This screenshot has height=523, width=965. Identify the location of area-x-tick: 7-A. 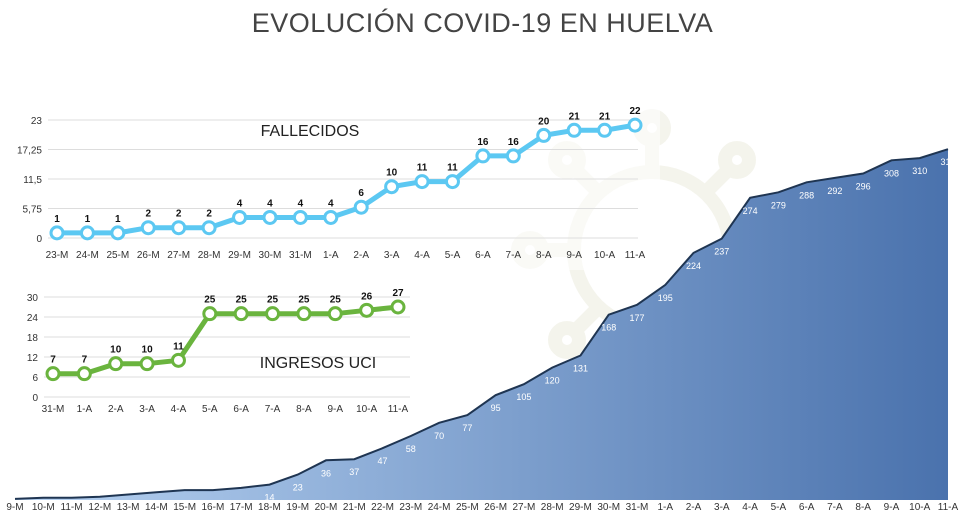
(835, 507).